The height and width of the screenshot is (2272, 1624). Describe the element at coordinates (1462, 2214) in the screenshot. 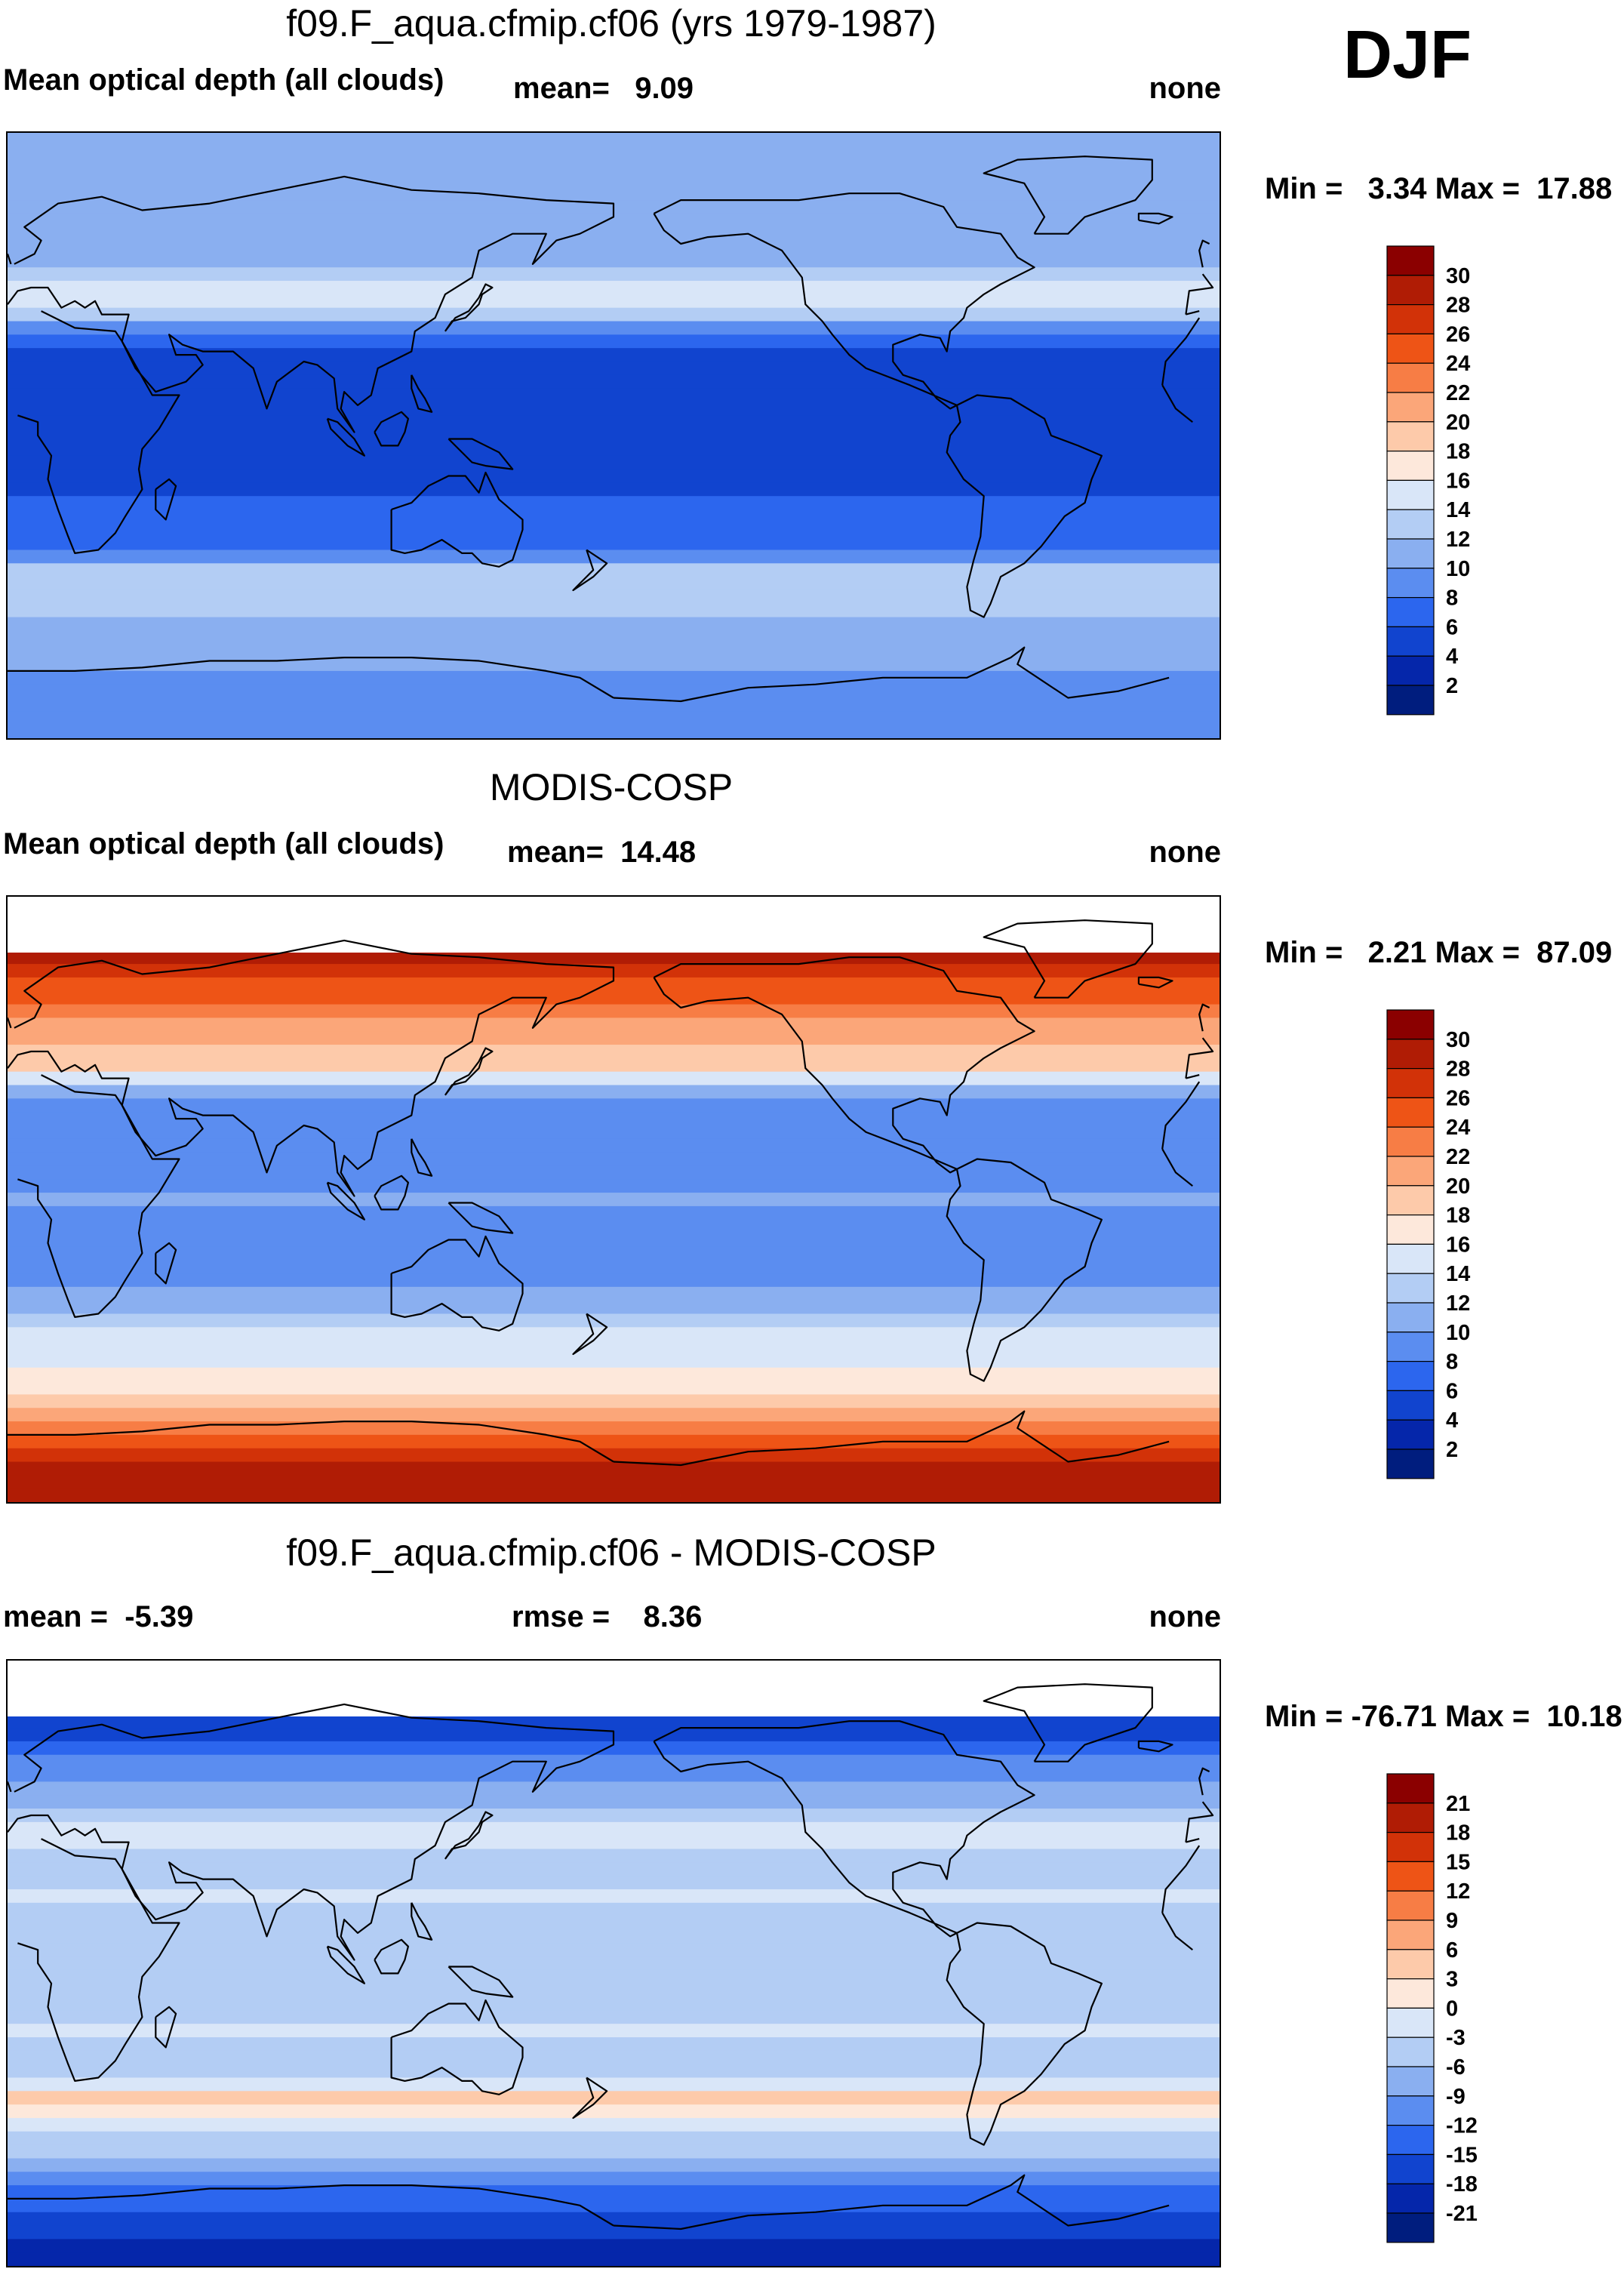

I see `colorbar-tick-label: -21` at that location.